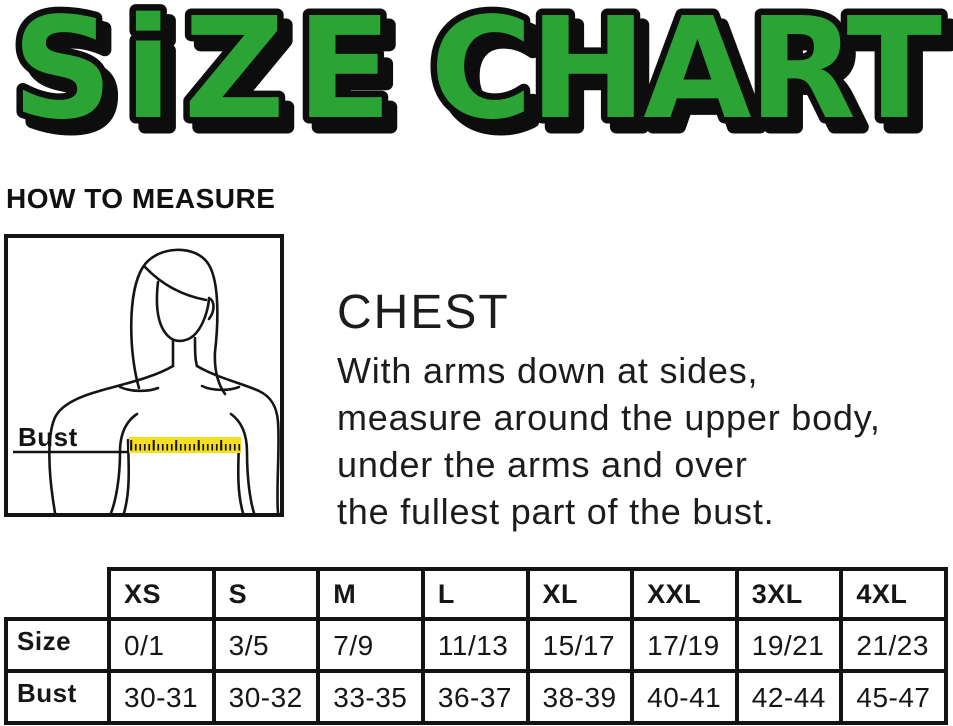 This screenshot has width=953, height=726. Describe the element at coordinates (580, 645) in the screenshot. I see `size-value-cell: 15/17` at that location.